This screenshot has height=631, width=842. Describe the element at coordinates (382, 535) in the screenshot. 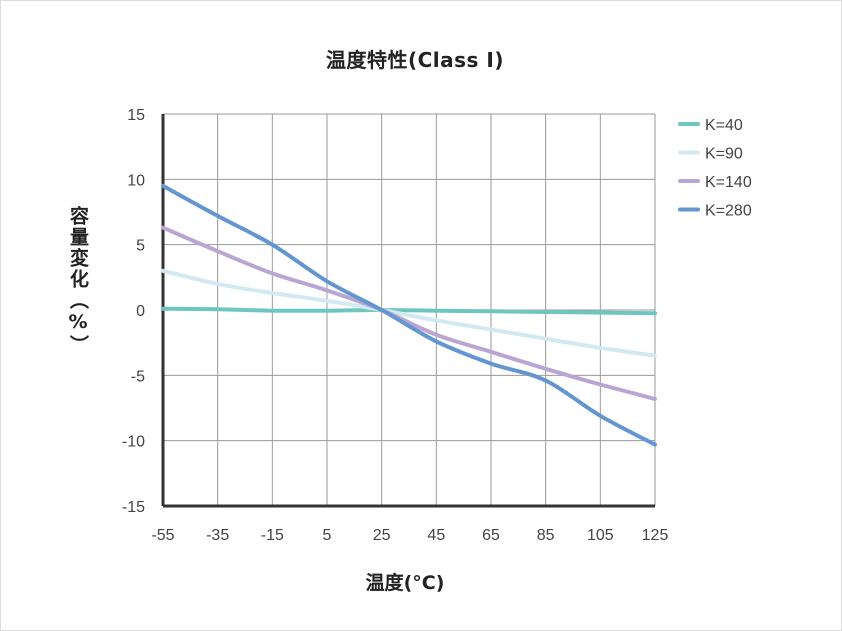

I see `x-tick-label: 25` at that location.